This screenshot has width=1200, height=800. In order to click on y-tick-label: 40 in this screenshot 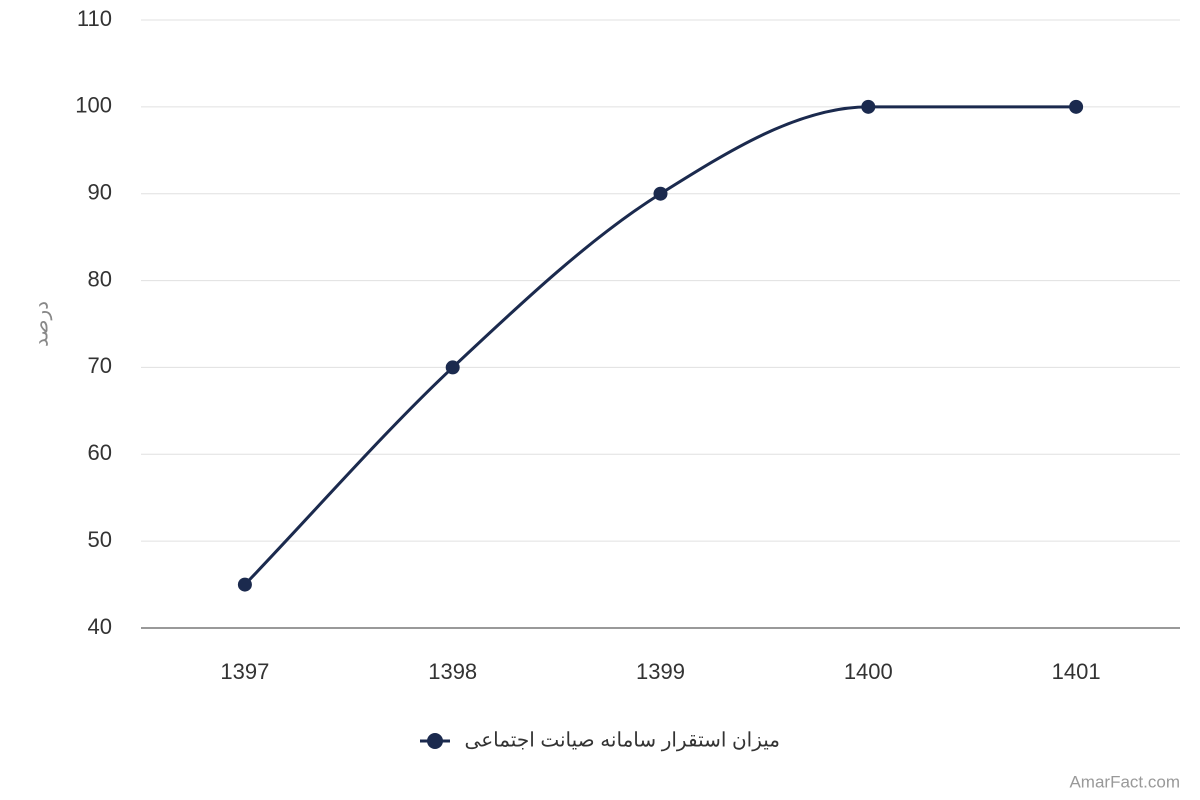, I will do `click(100, 626)`.